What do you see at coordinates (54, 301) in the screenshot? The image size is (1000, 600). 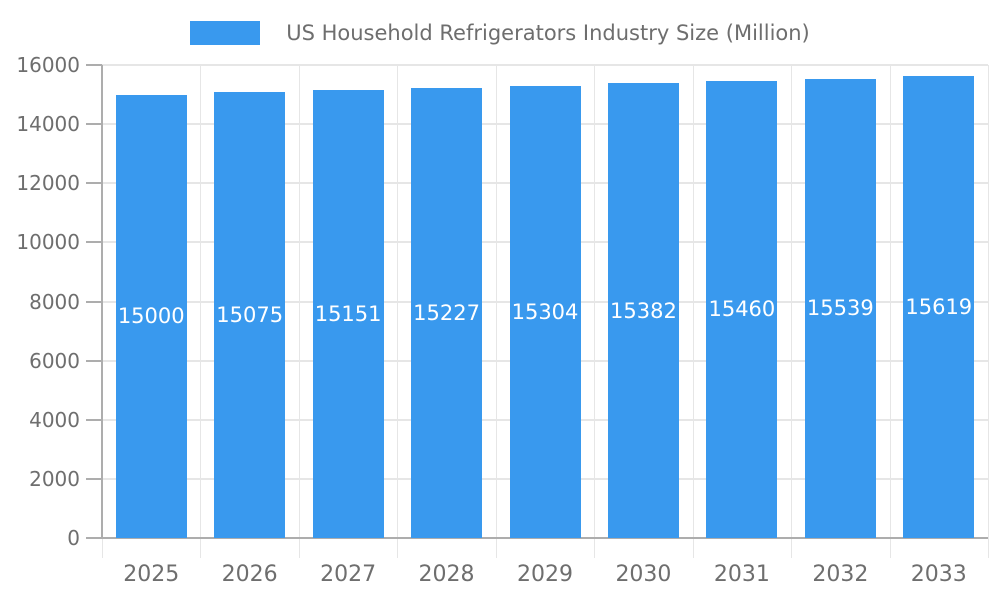 I see `y-tick-label: 8000` at bounding box center [54, 301].